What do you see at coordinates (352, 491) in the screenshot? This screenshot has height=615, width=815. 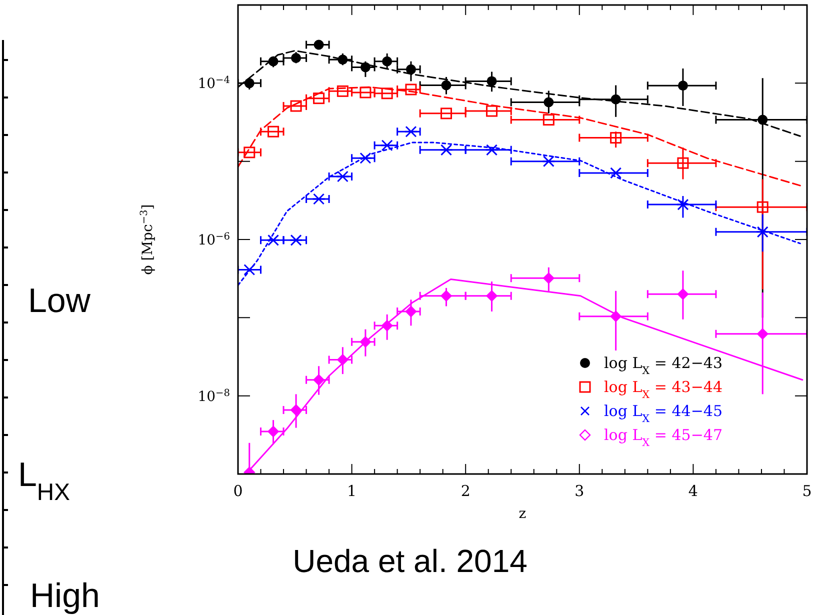 I see `x-tick-label: 1` at bounding box center [352, 491].